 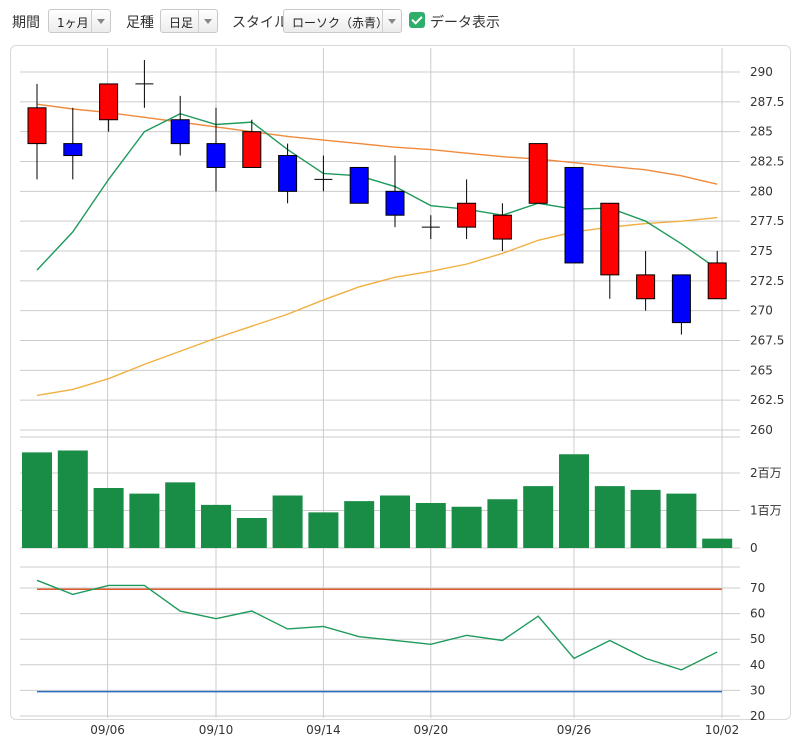 I want to click on y-tick-label: 267.5, so click(x=767, y=341).